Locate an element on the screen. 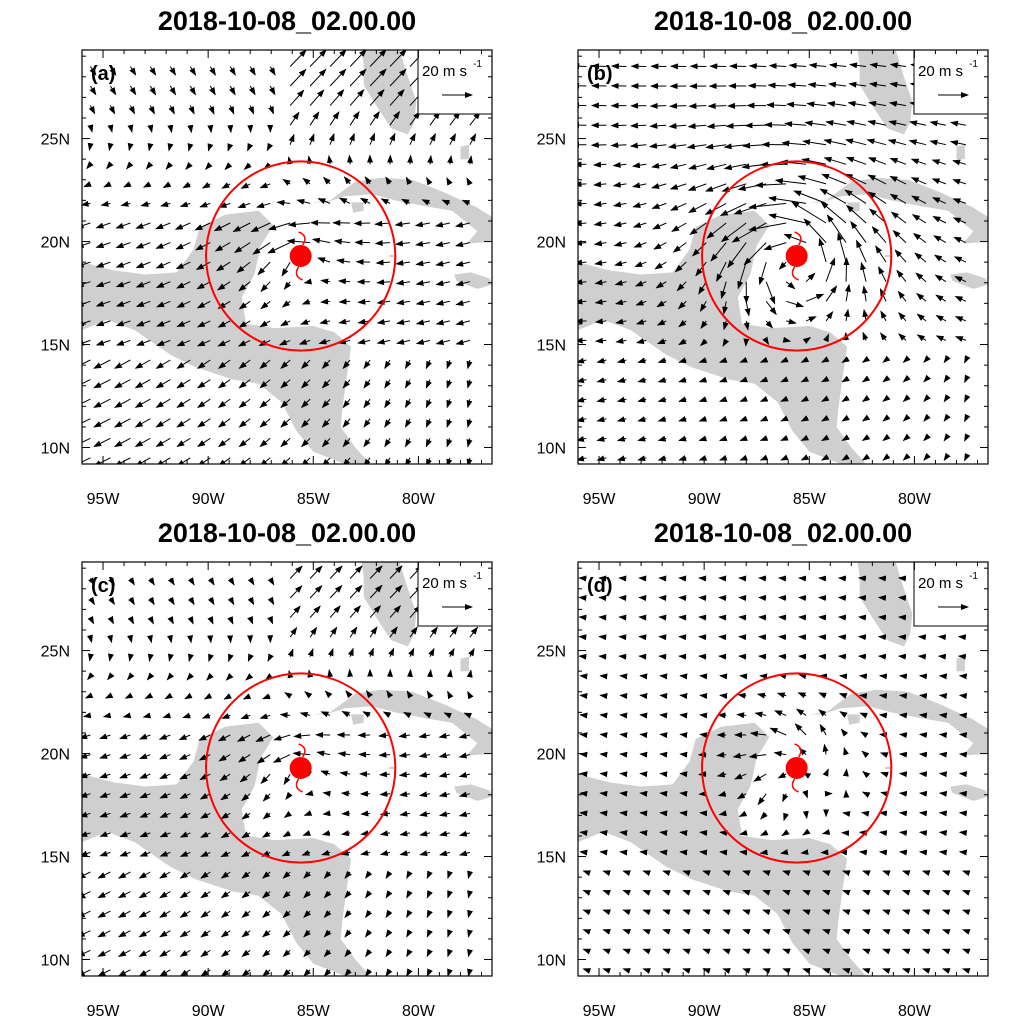 Image resolution: width=1024 pixels, height=1024 pixels. lat-tick-label: 15N is located at coordinates (551, 858).